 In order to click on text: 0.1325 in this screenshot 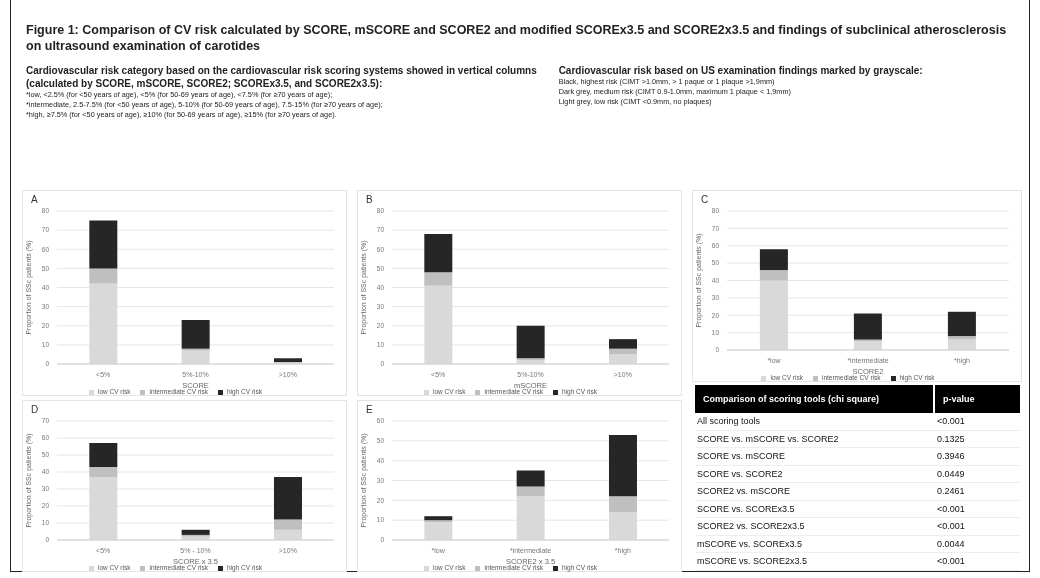, I will do `click(951, 438)`.